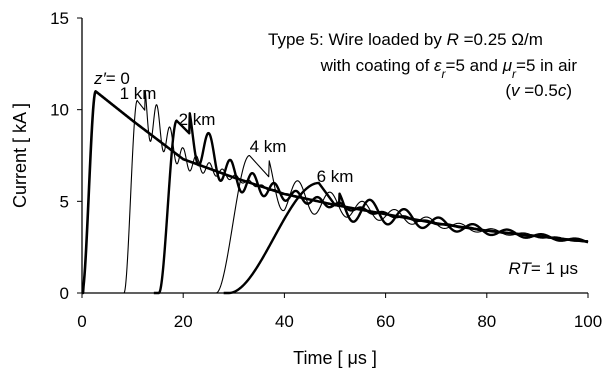 The width and height of the screenshot is (604, 373). Describe the element at coordinates (197, 119) in the screenshot. I see `curve-label-2: 2 km` at that location.